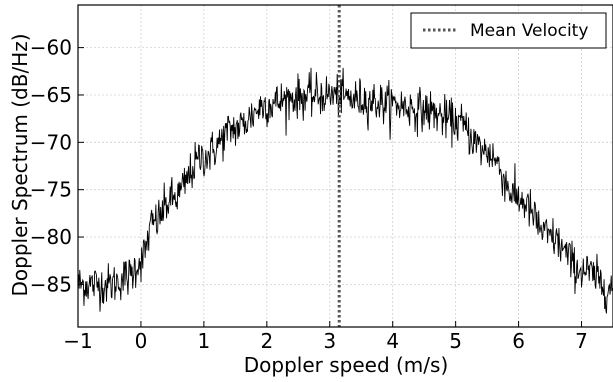 This screenshot has width=613, height=382. What do you see at coordinates (51, 142) in the screenshot?
I see `y-tick-label: −70` at bounding box center [51, 142].